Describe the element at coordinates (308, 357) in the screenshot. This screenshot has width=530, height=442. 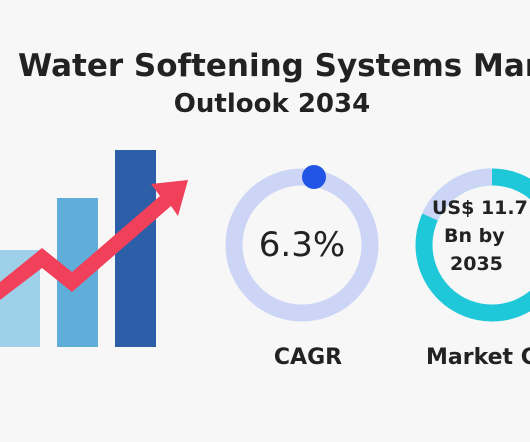
I see `stat-label: CAGR` at that location.